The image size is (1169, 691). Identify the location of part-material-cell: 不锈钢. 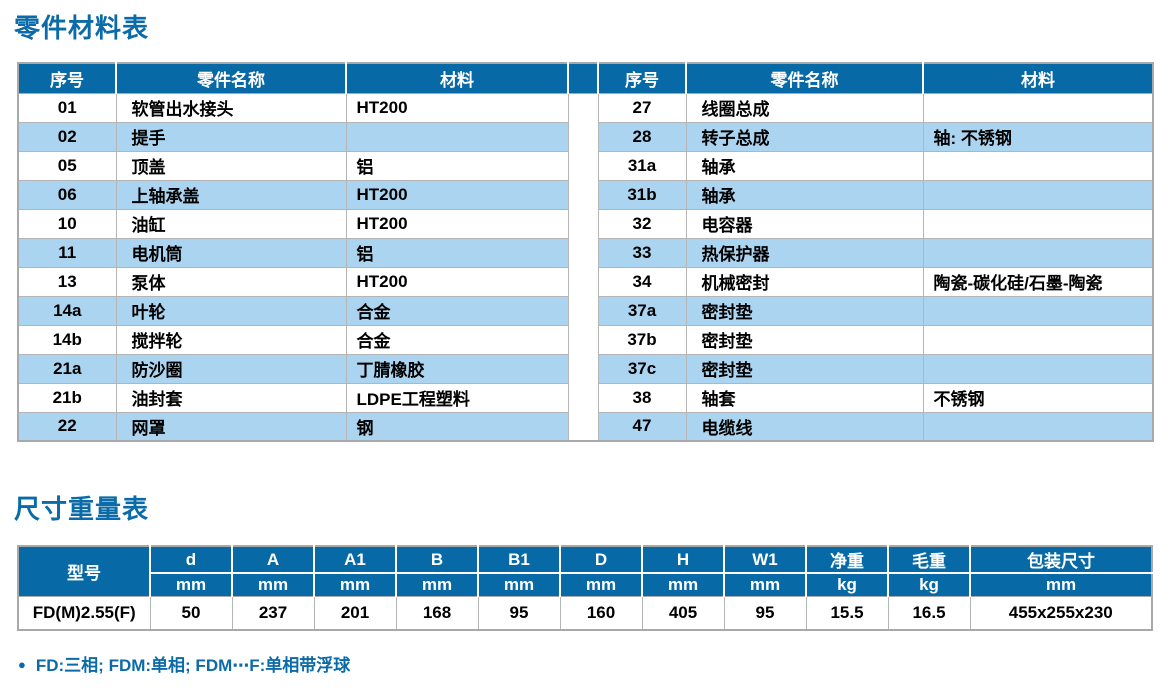
(1038, 397).